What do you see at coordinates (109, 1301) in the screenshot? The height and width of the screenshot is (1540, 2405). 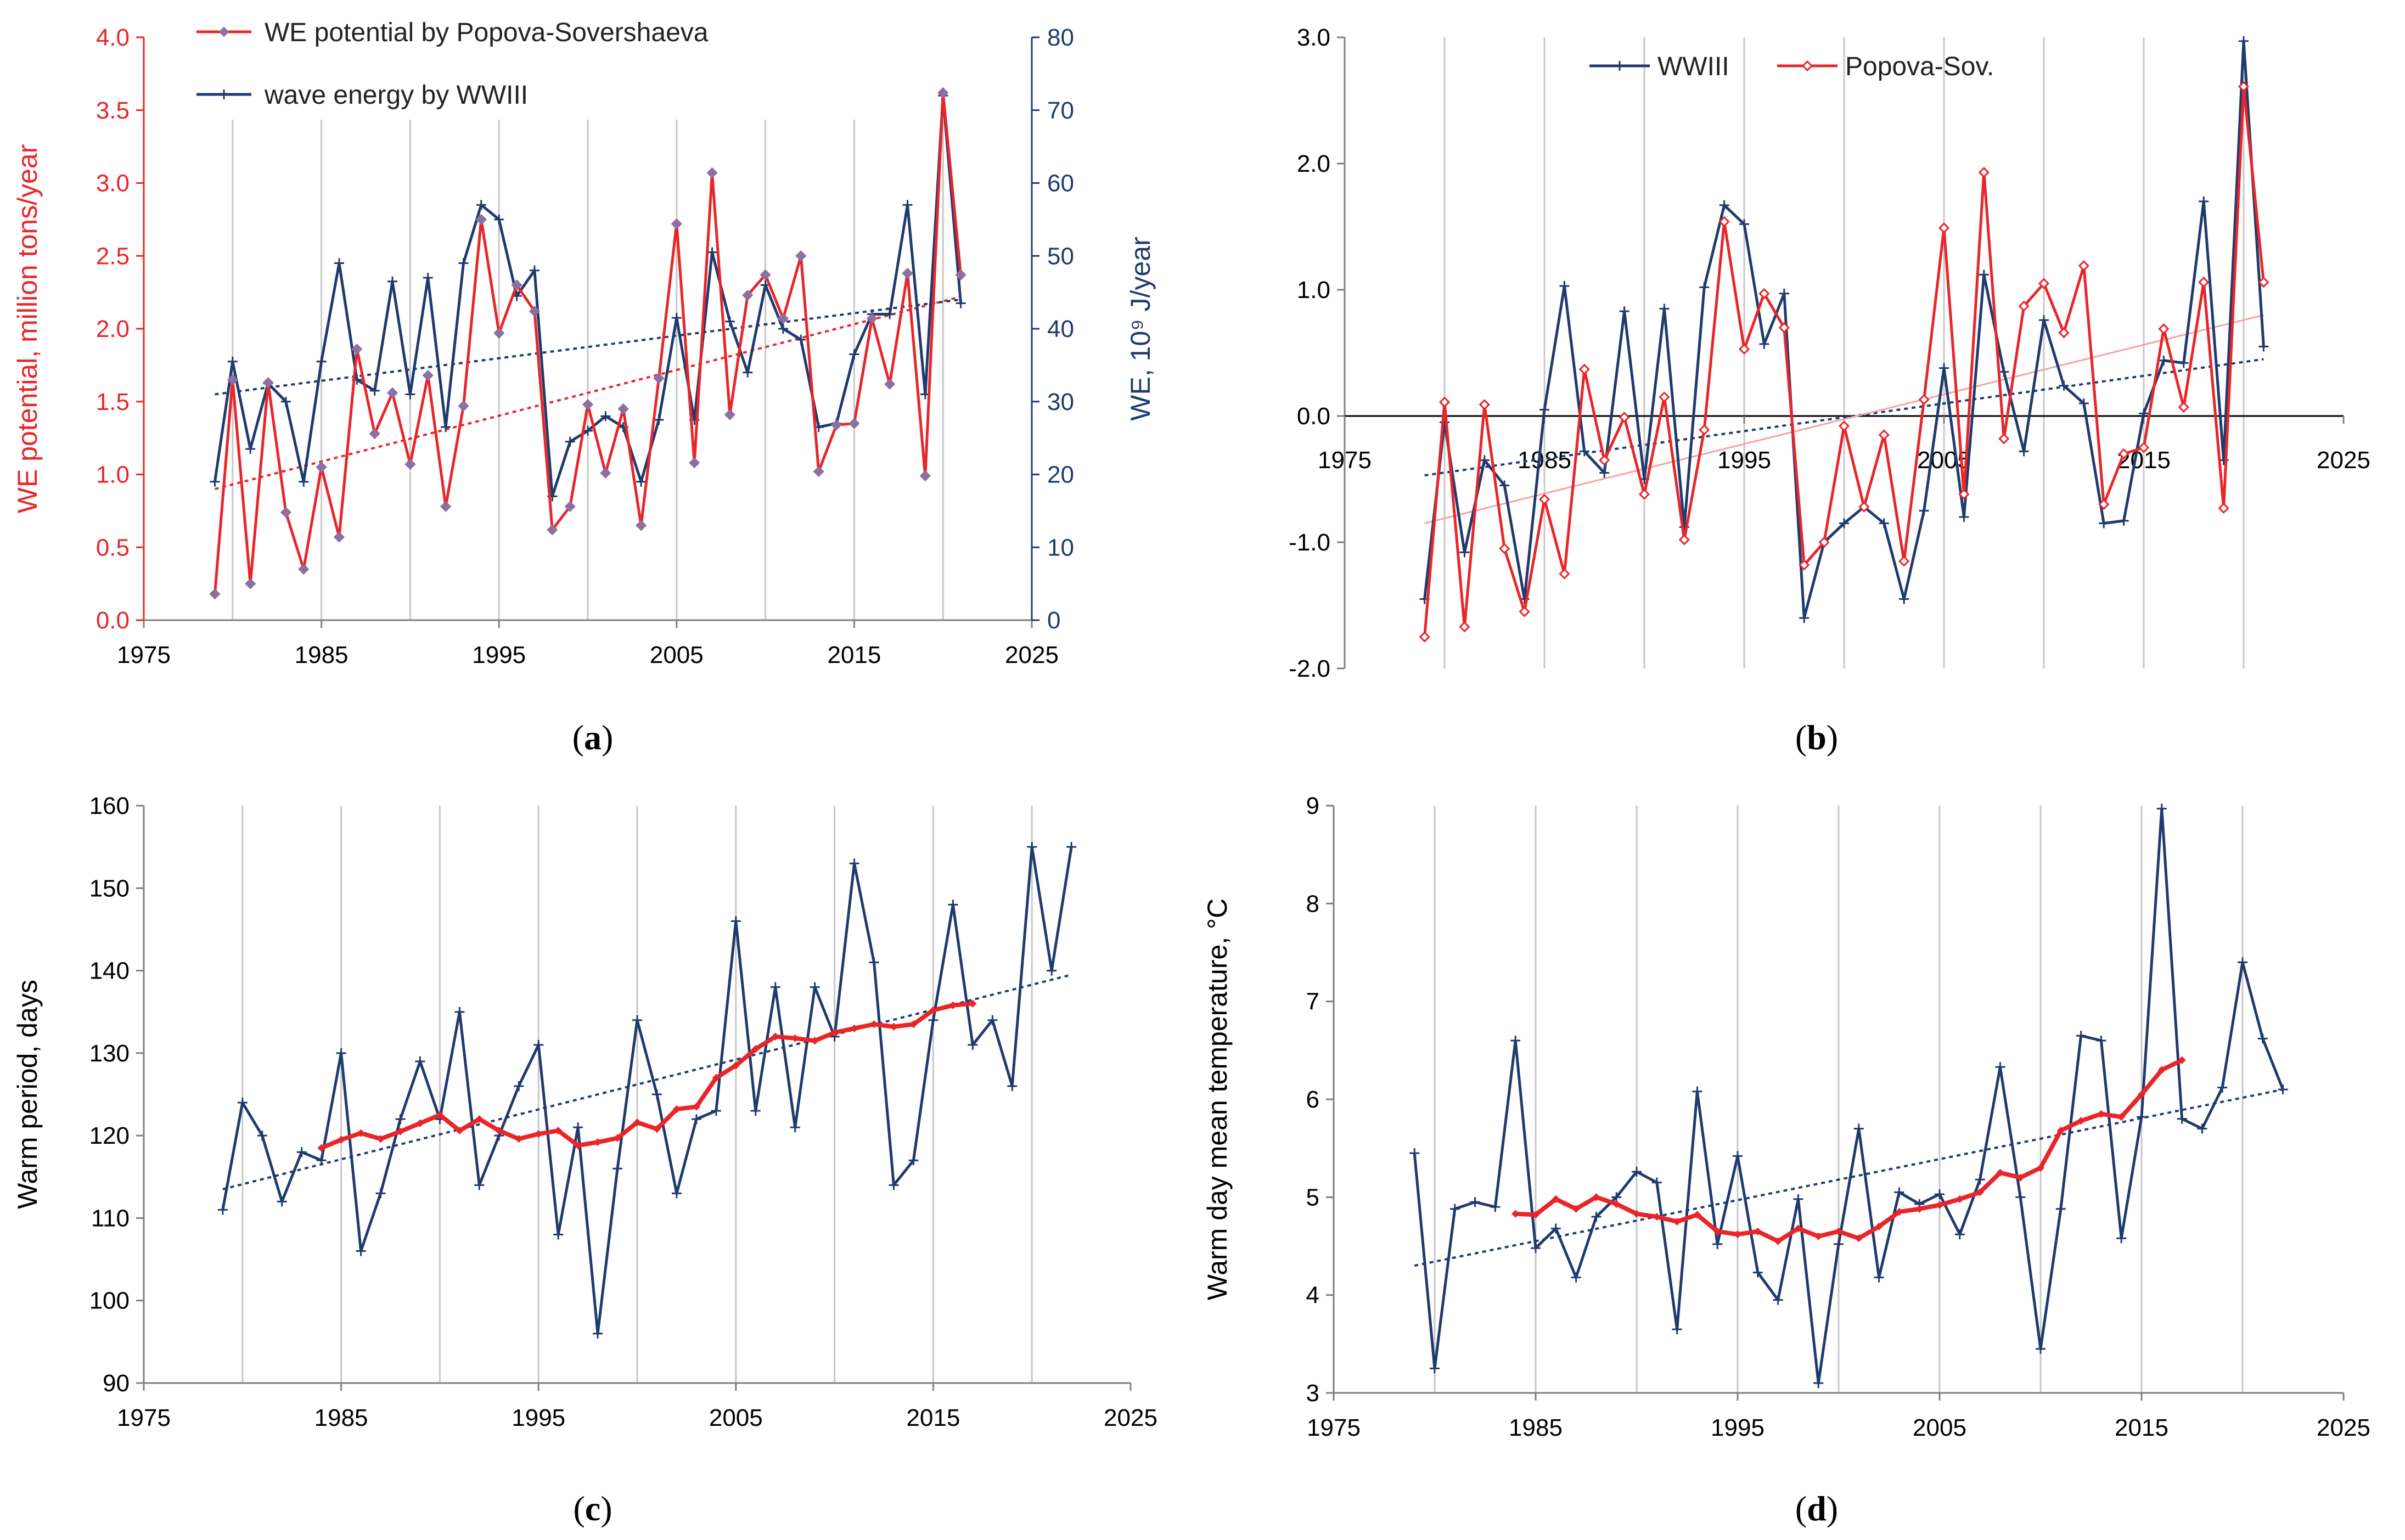 I see `y-tick-label: 100` at bounding box center [109, 1301].